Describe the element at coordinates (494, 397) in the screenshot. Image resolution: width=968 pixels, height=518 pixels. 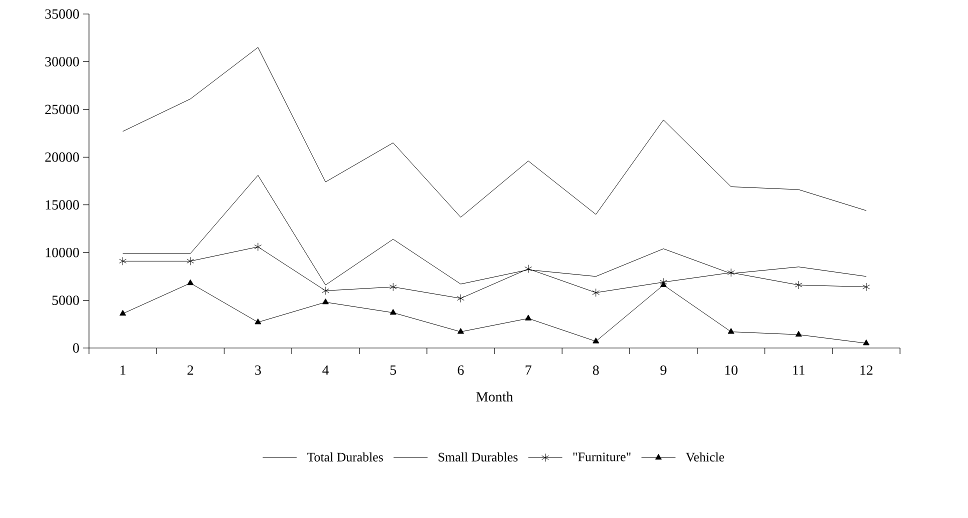
I see `x-axis-title: Month` at that location.